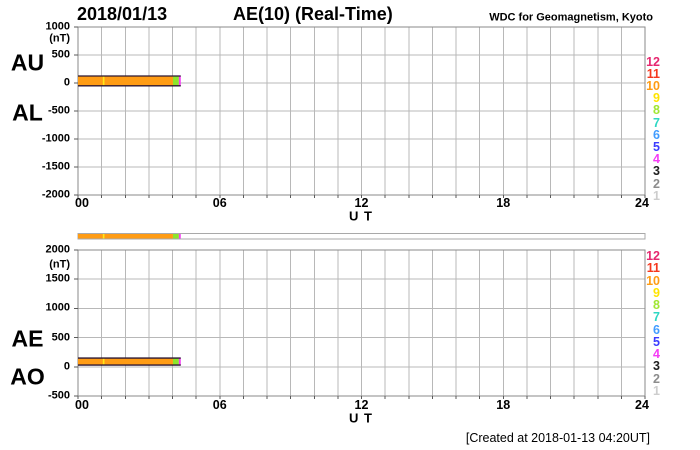 Image resolution: width=700 pixels, height=450 pixels. Describe the element at coordinates (361, 418) in the screenshot. I see `xaxis-title-bottom: U T` at that location.